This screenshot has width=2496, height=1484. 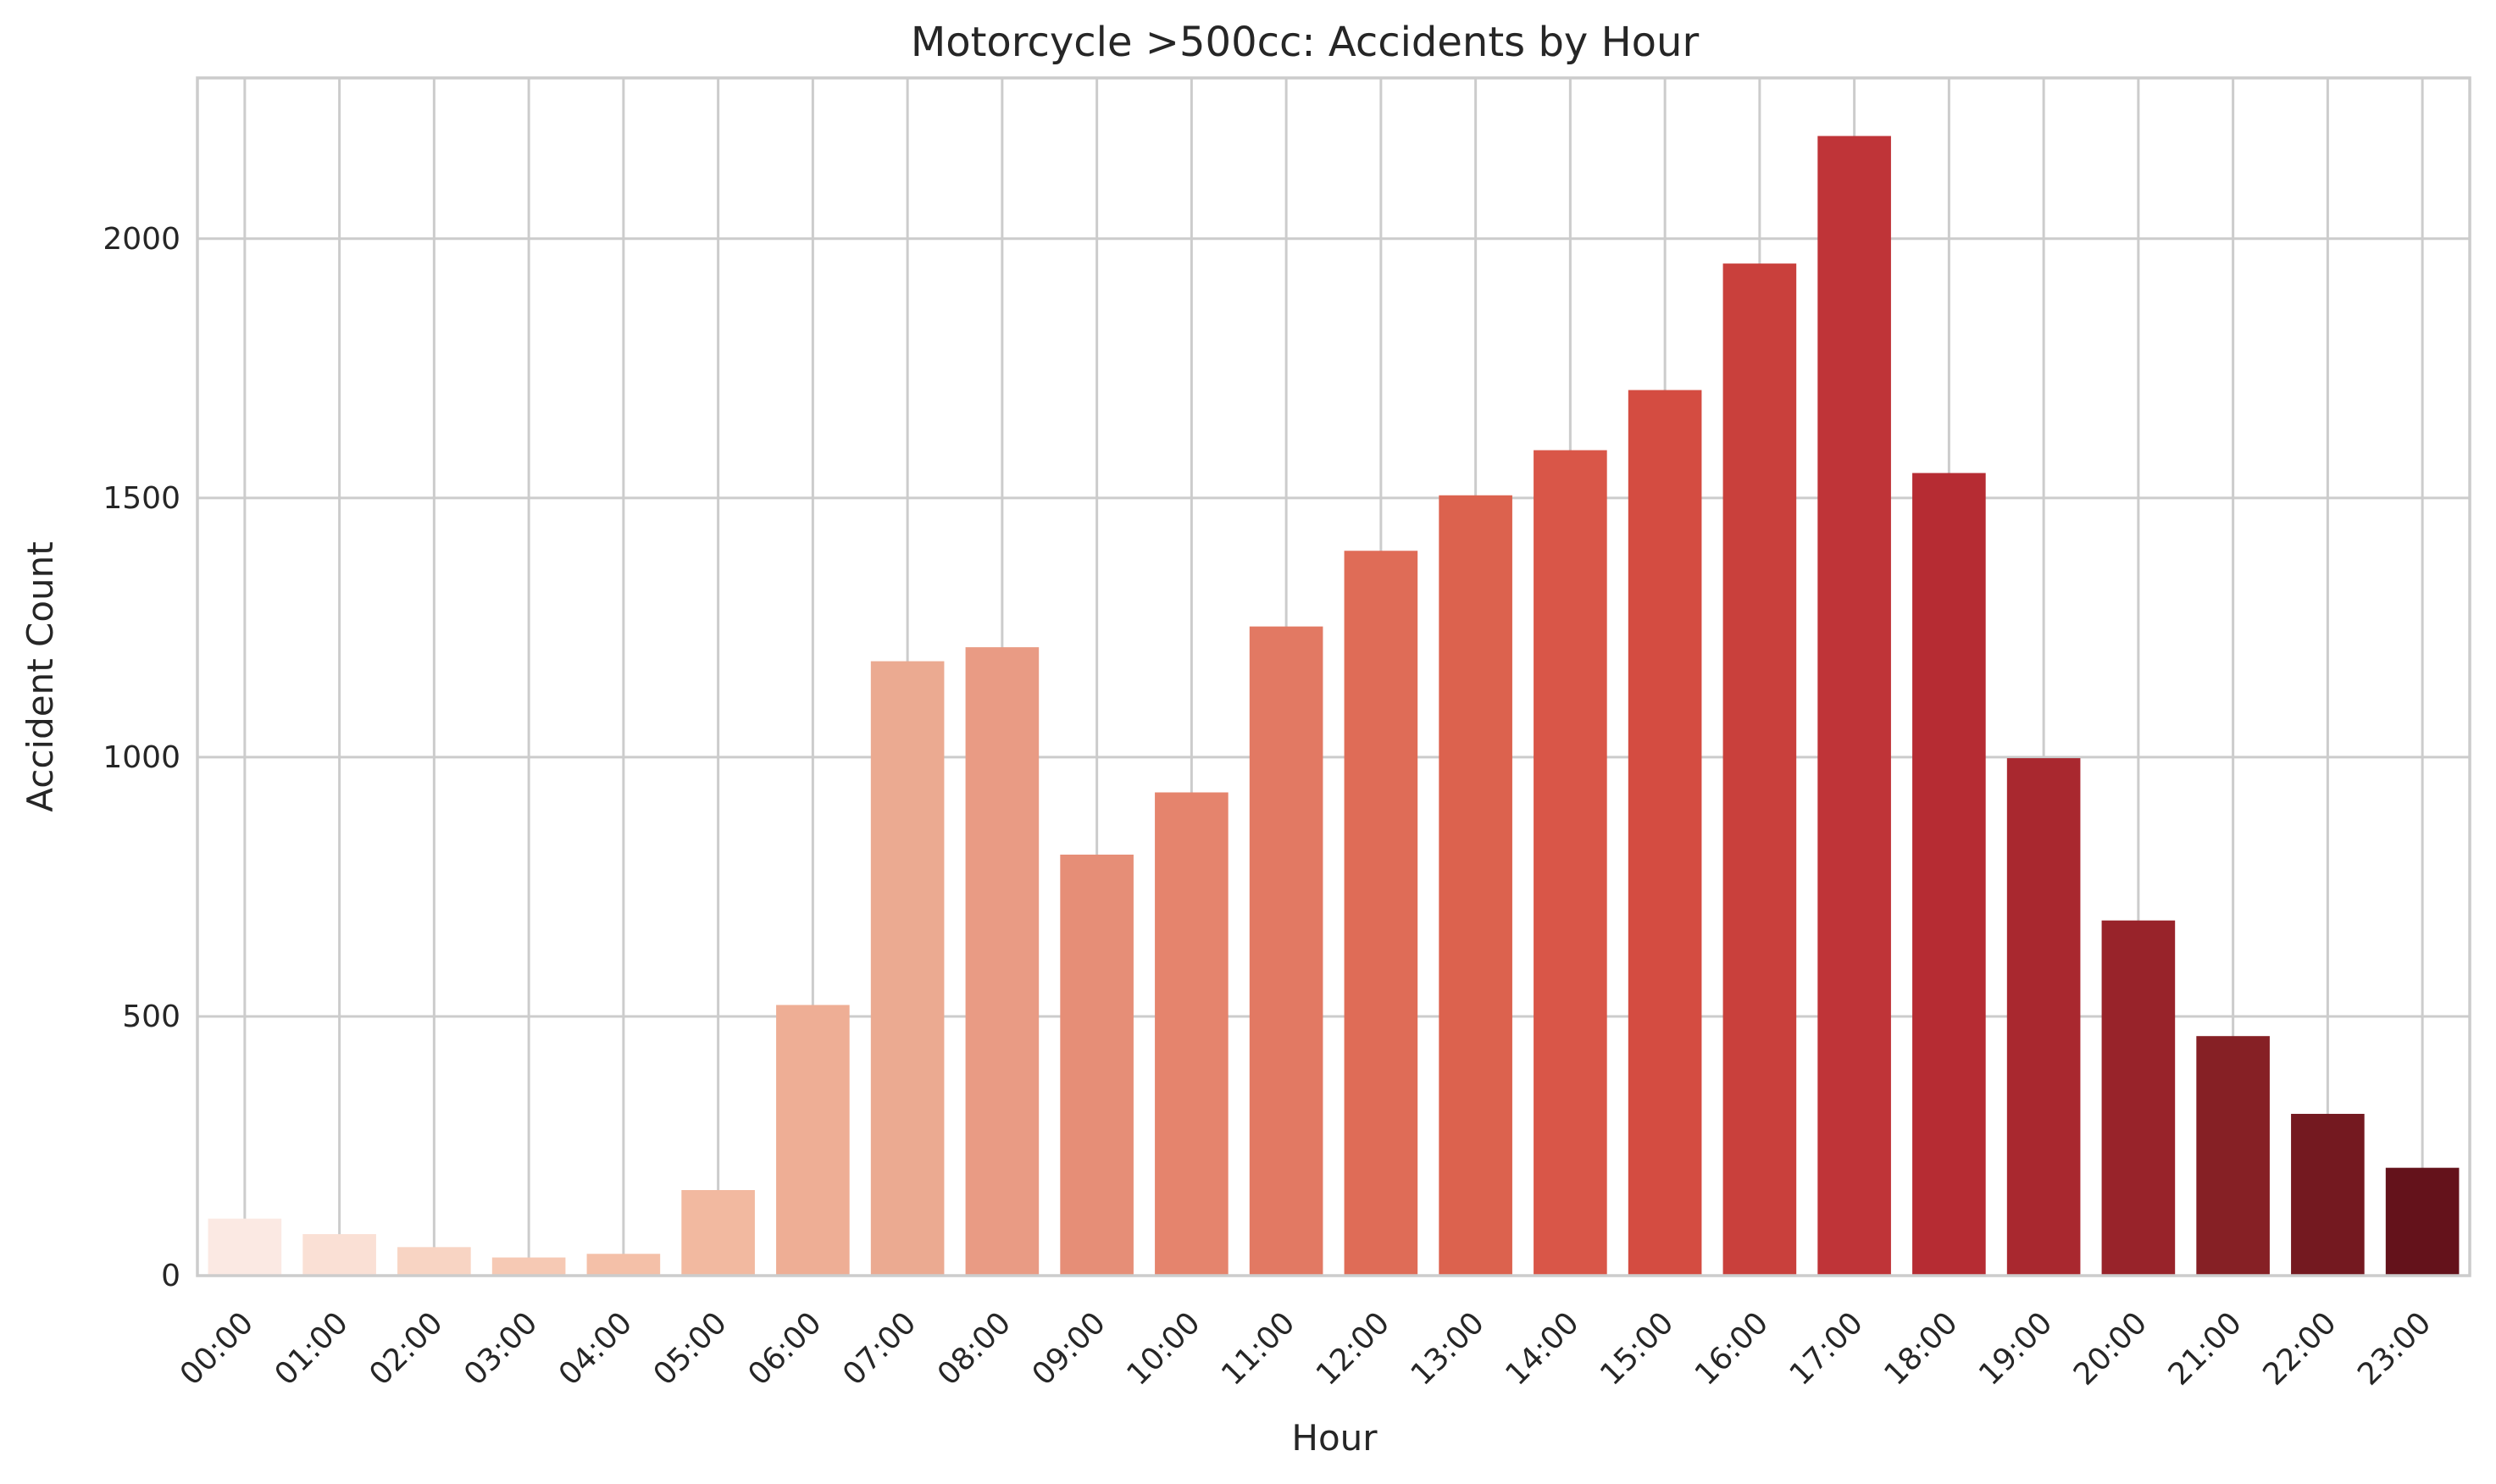 I want to click on x-tick-label: 14:00, so click(x=1542, y=1348).